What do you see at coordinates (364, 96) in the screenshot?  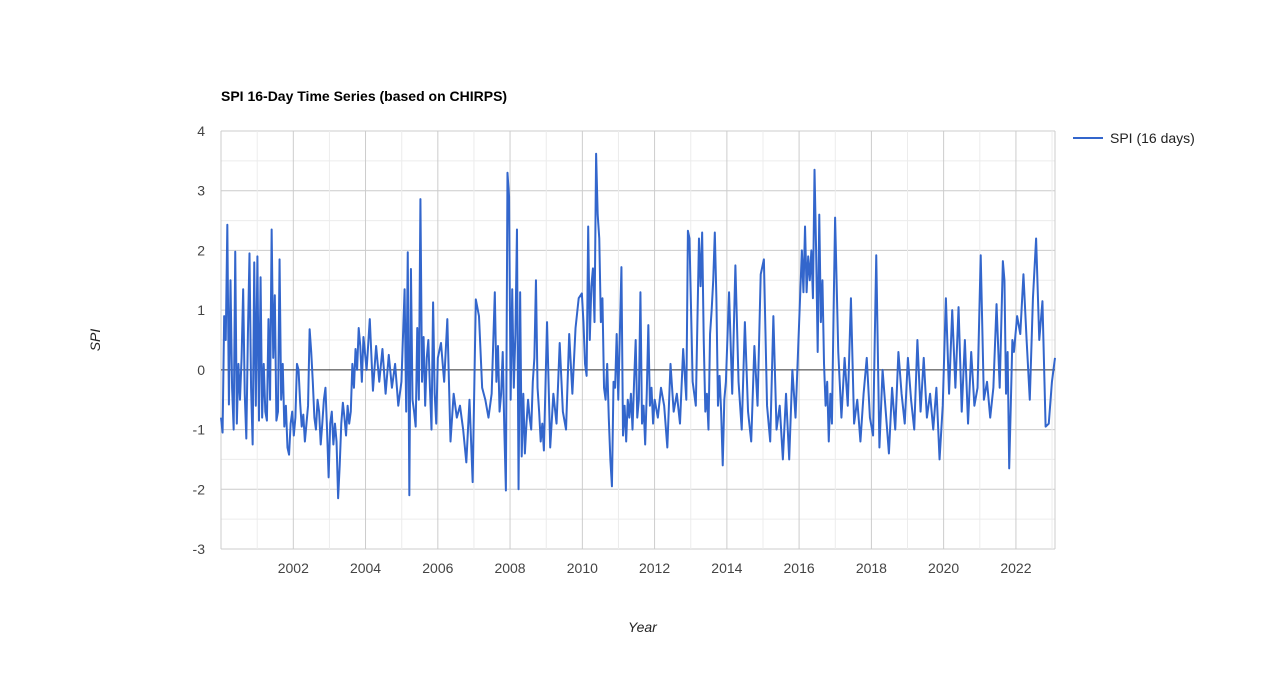 I see `chart-title: SPI 16-Day Time Series (based on CHIRPS)` at bounding box center [364, 96].